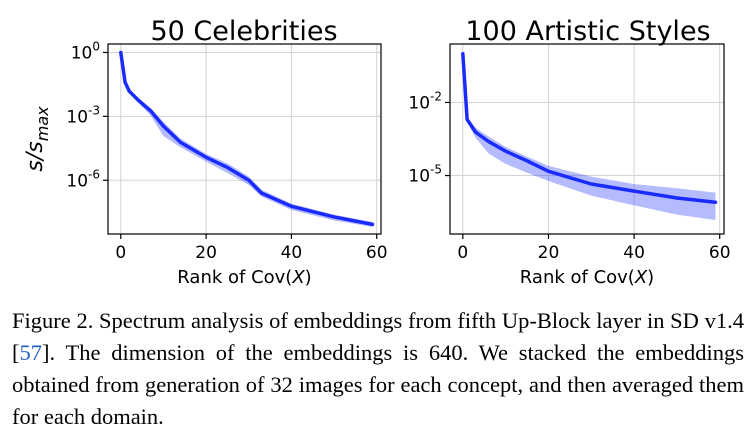 This screenshot has width=756, height=444. Describe the element at coordinates (244, 277) in the screenshot. I see `x-axis-label-celebrities: Rank of Cov(X)` at that location.